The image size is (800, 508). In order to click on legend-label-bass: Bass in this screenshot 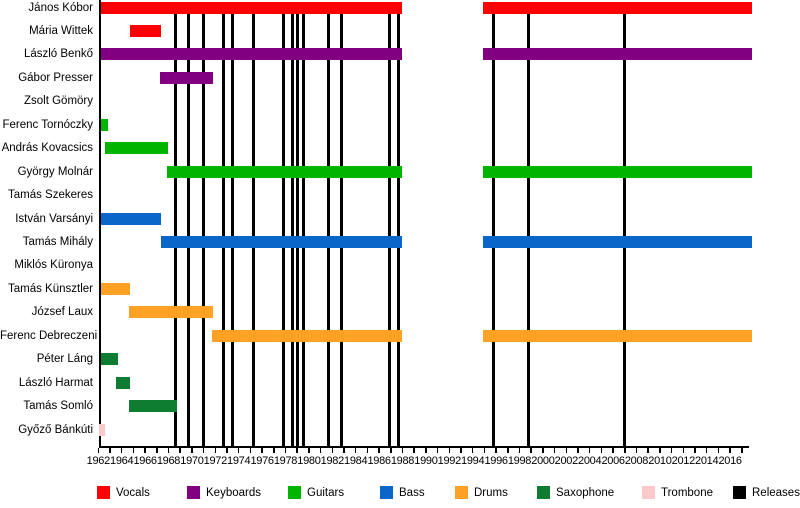, I will do `click(412, 493)`.